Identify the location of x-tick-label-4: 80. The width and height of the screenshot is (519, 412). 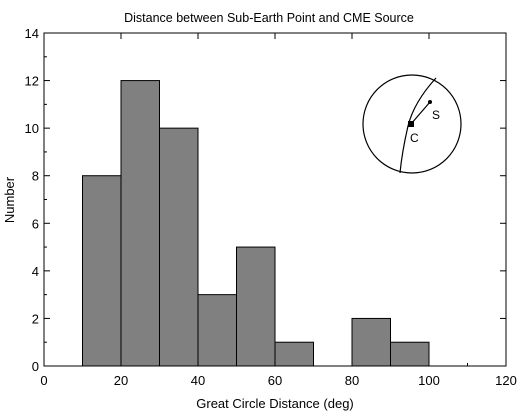
(352, 380).